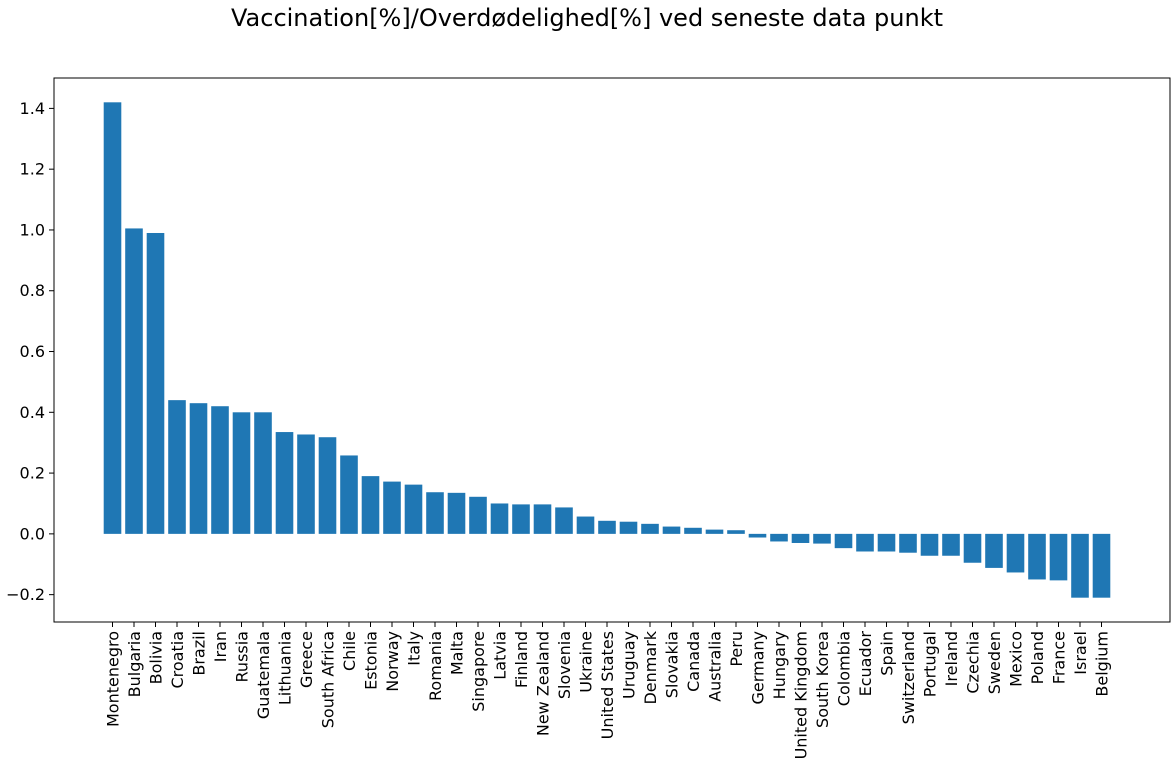  What do you see at coordinates (801, 695) in the screenshot?
I see `x-tick-label: United Kingdom` at bounding box center [801, 695].